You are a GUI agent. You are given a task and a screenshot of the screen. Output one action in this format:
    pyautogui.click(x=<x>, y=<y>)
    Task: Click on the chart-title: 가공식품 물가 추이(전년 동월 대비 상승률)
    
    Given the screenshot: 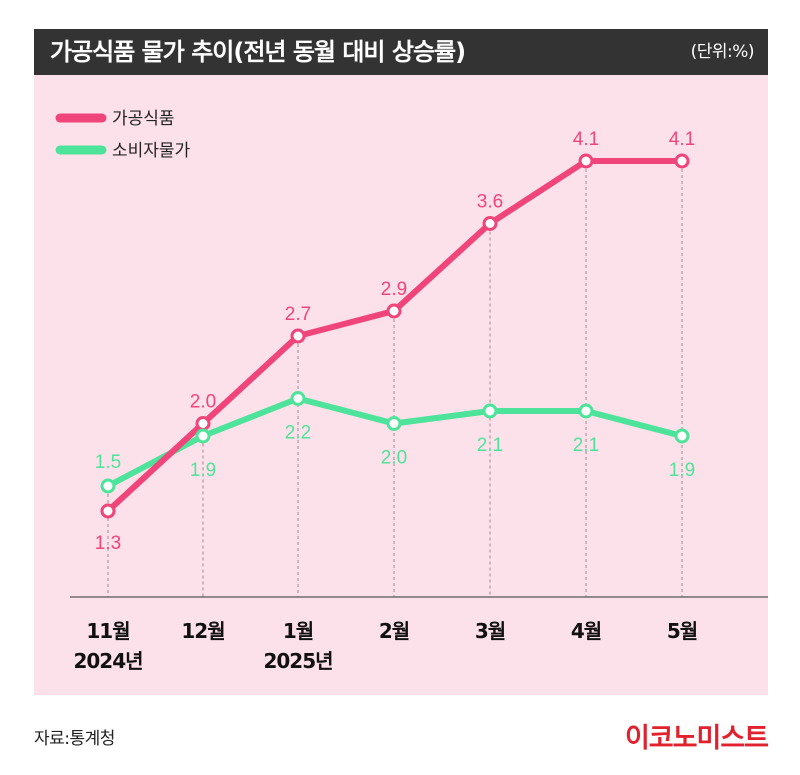 What is the action you would take?
    pyautogui.click(x=258, y=52)
    